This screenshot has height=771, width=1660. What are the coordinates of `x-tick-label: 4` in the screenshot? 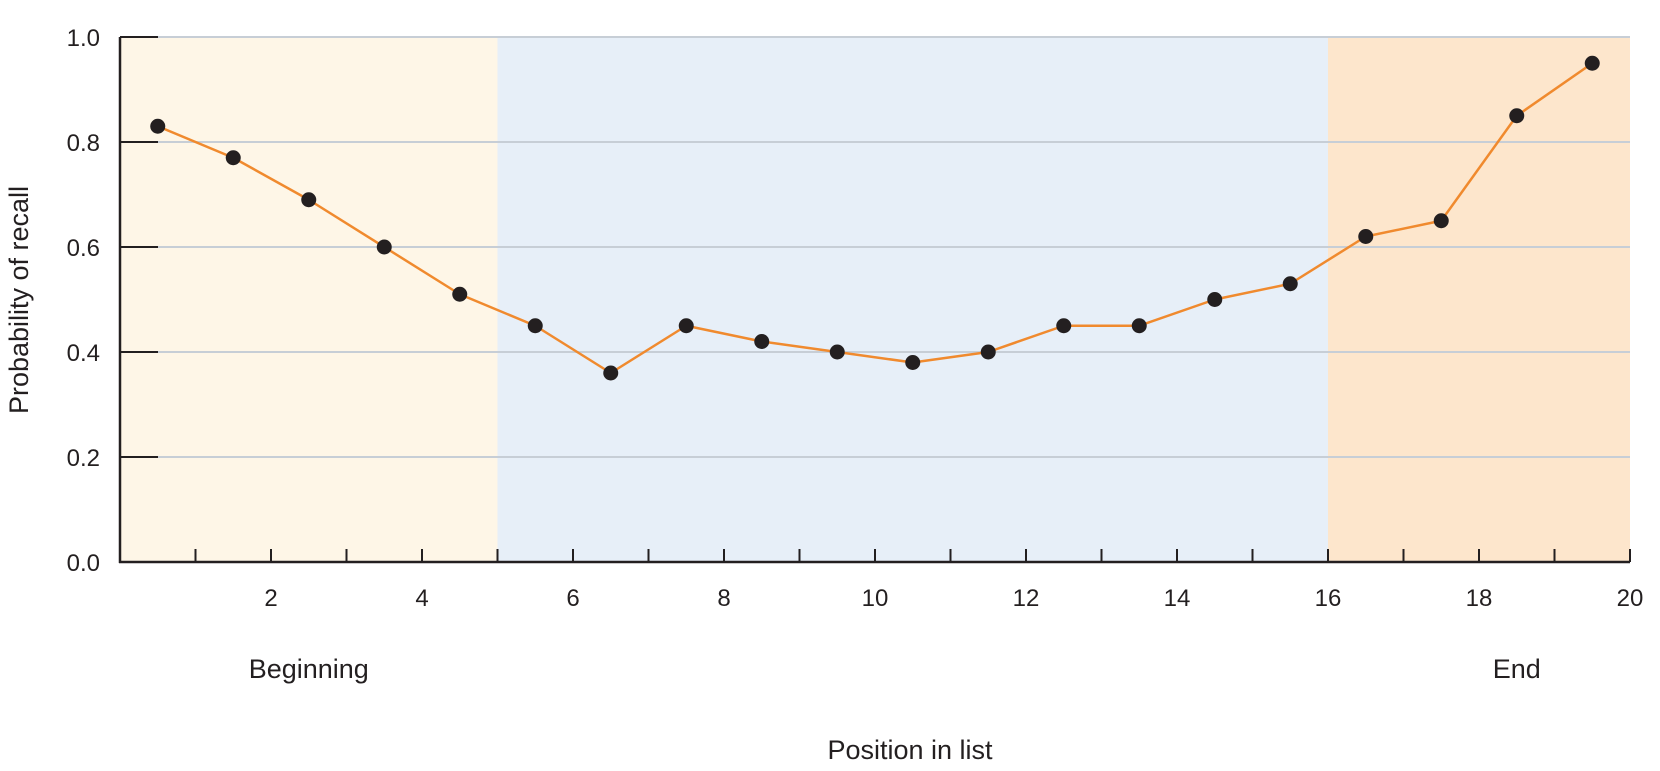 It's located at (421, 598).